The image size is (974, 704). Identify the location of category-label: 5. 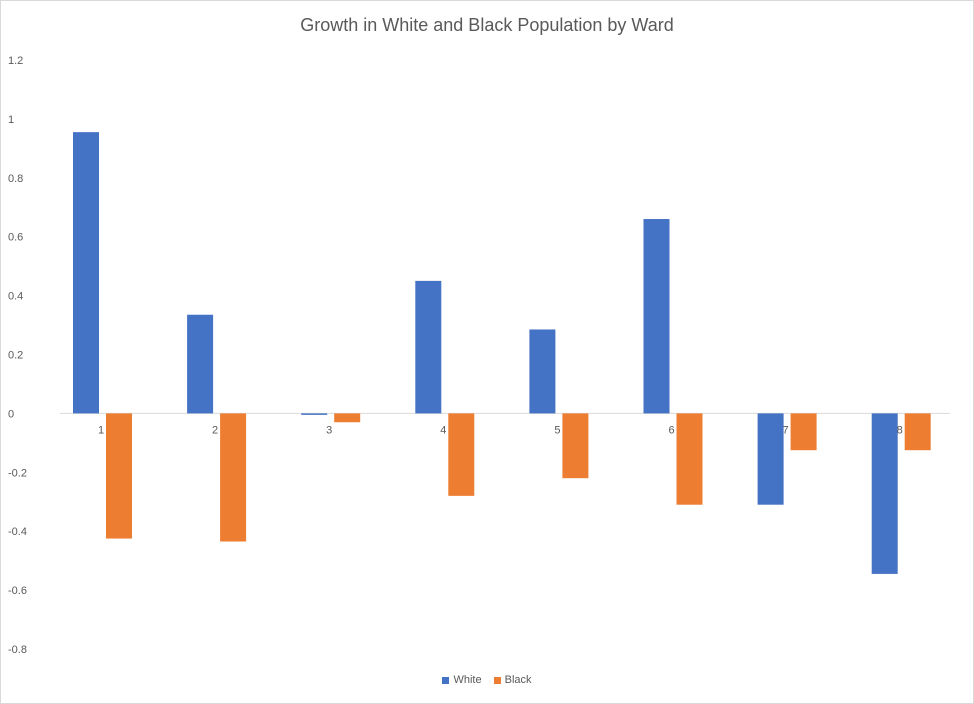
(557, 430).